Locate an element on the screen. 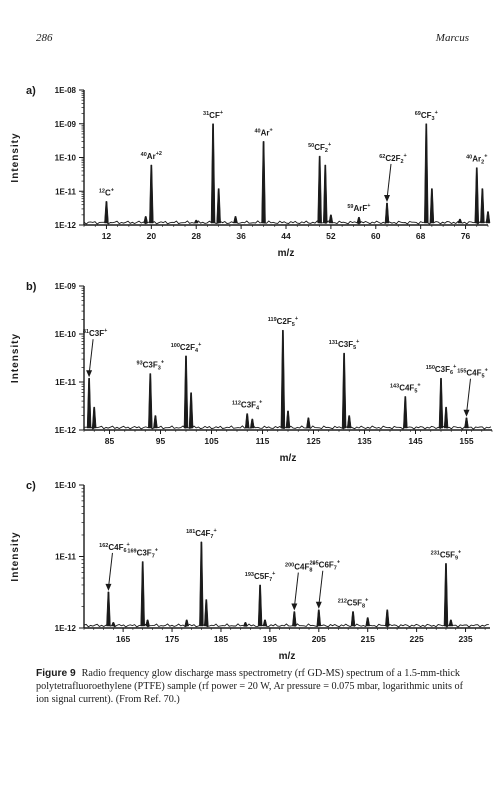 This screenshot has height=800, width=499. peak-label: 169C3F7+ is located at coordinates (142, 554).